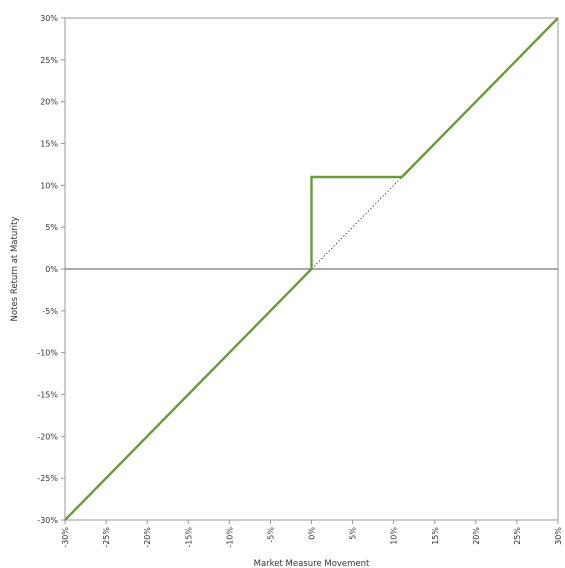  I want to click on y-tick-label: 20%, so click(49, 102).